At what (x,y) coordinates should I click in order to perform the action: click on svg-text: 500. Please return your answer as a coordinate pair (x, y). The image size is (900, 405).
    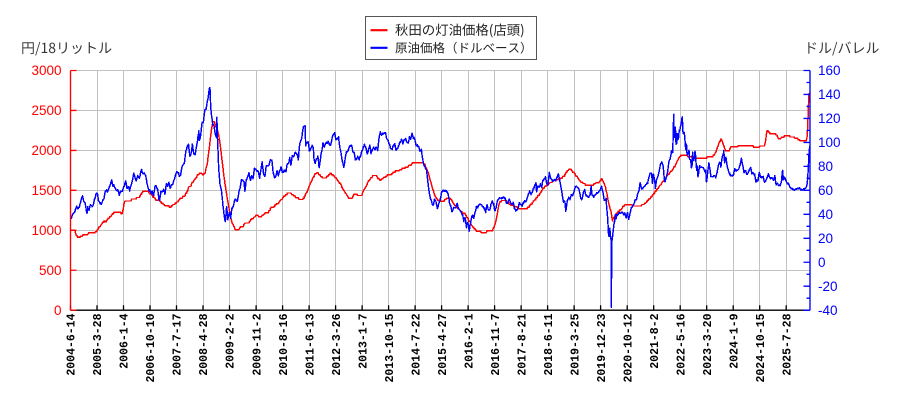
    Looking at the image, I should click on (50, 270).